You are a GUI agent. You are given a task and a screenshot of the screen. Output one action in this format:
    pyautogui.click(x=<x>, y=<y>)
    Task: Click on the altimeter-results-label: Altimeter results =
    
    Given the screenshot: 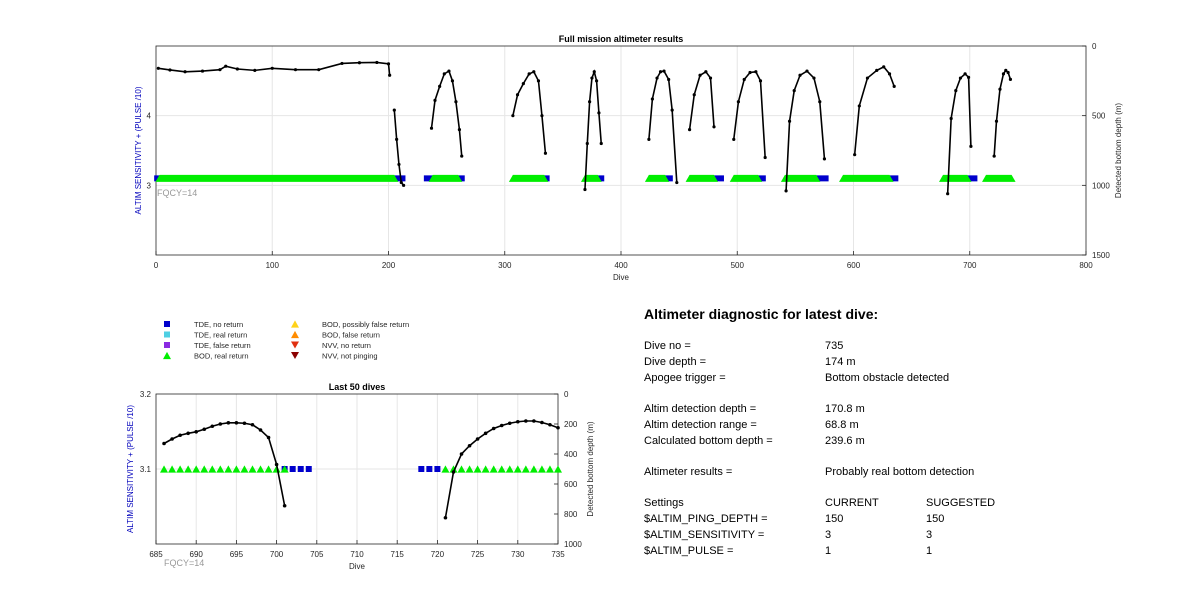 What is the action you would take?
    pyautogui.click(x=688, y=472)
    